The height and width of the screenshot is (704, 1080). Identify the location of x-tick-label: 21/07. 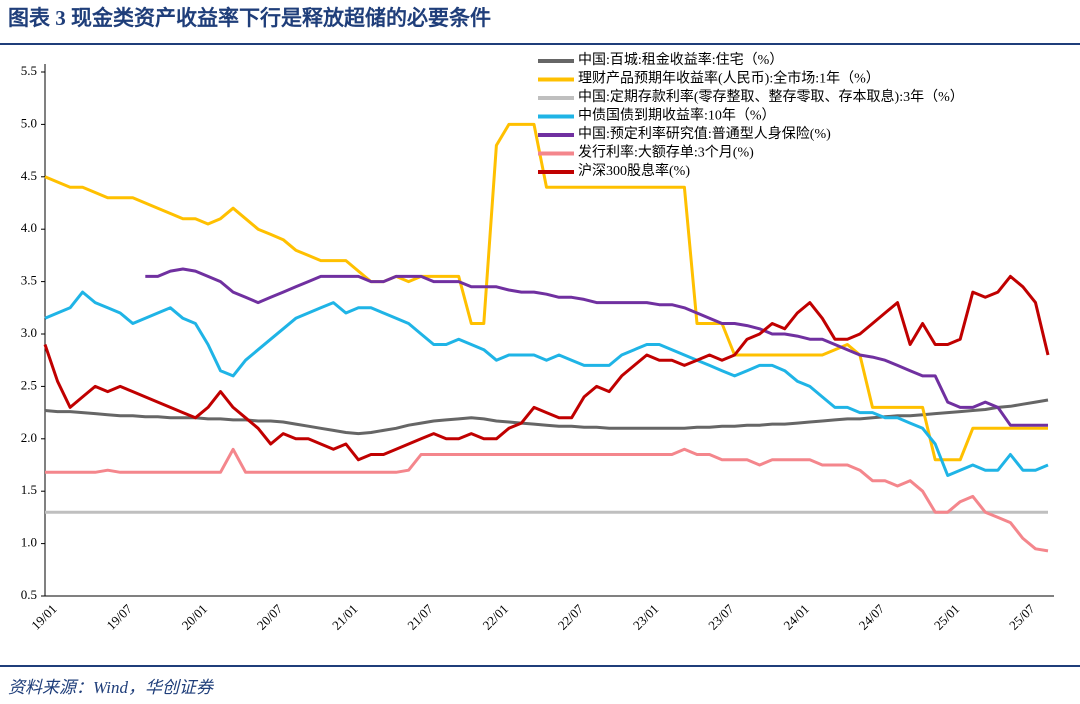
(420, 617).